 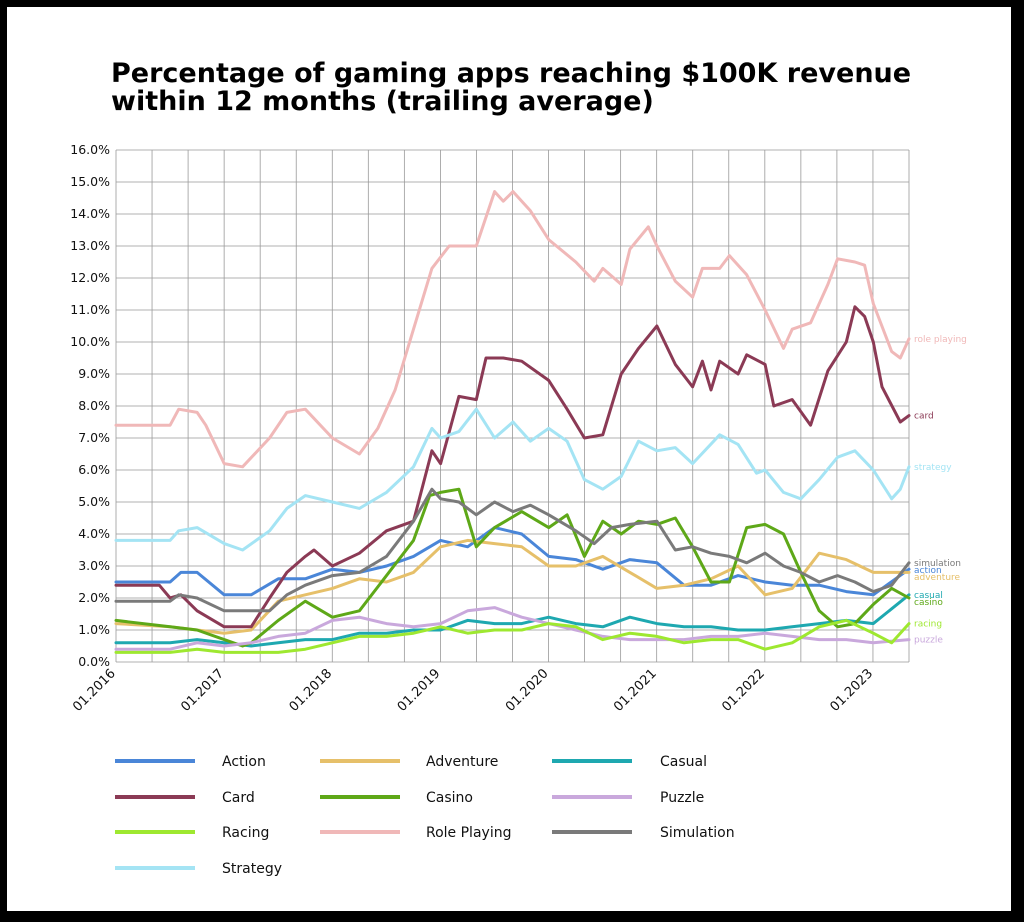 I want to click on y-tick-label: 8.0%, so click(x=94, y=405).